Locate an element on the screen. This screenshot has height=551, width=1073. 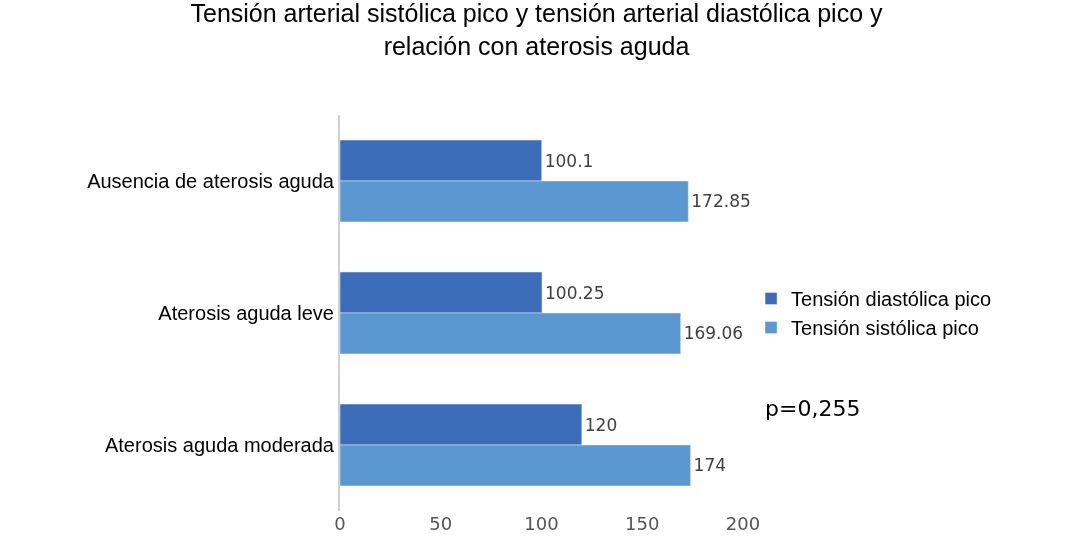
data-label: 100.1 is located at coordinates (569, 160).